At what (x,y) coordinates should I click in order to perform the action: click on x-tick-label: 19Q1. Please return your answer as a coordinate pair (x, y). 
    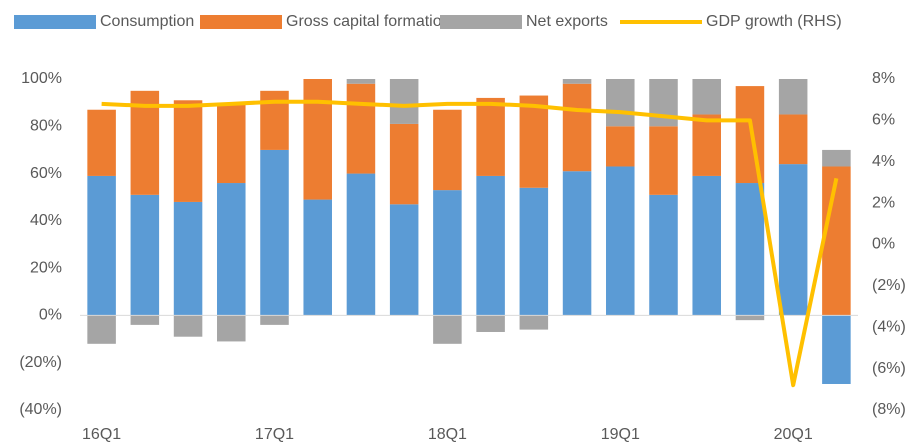
    Looking at the image, I should click on (620, 434).